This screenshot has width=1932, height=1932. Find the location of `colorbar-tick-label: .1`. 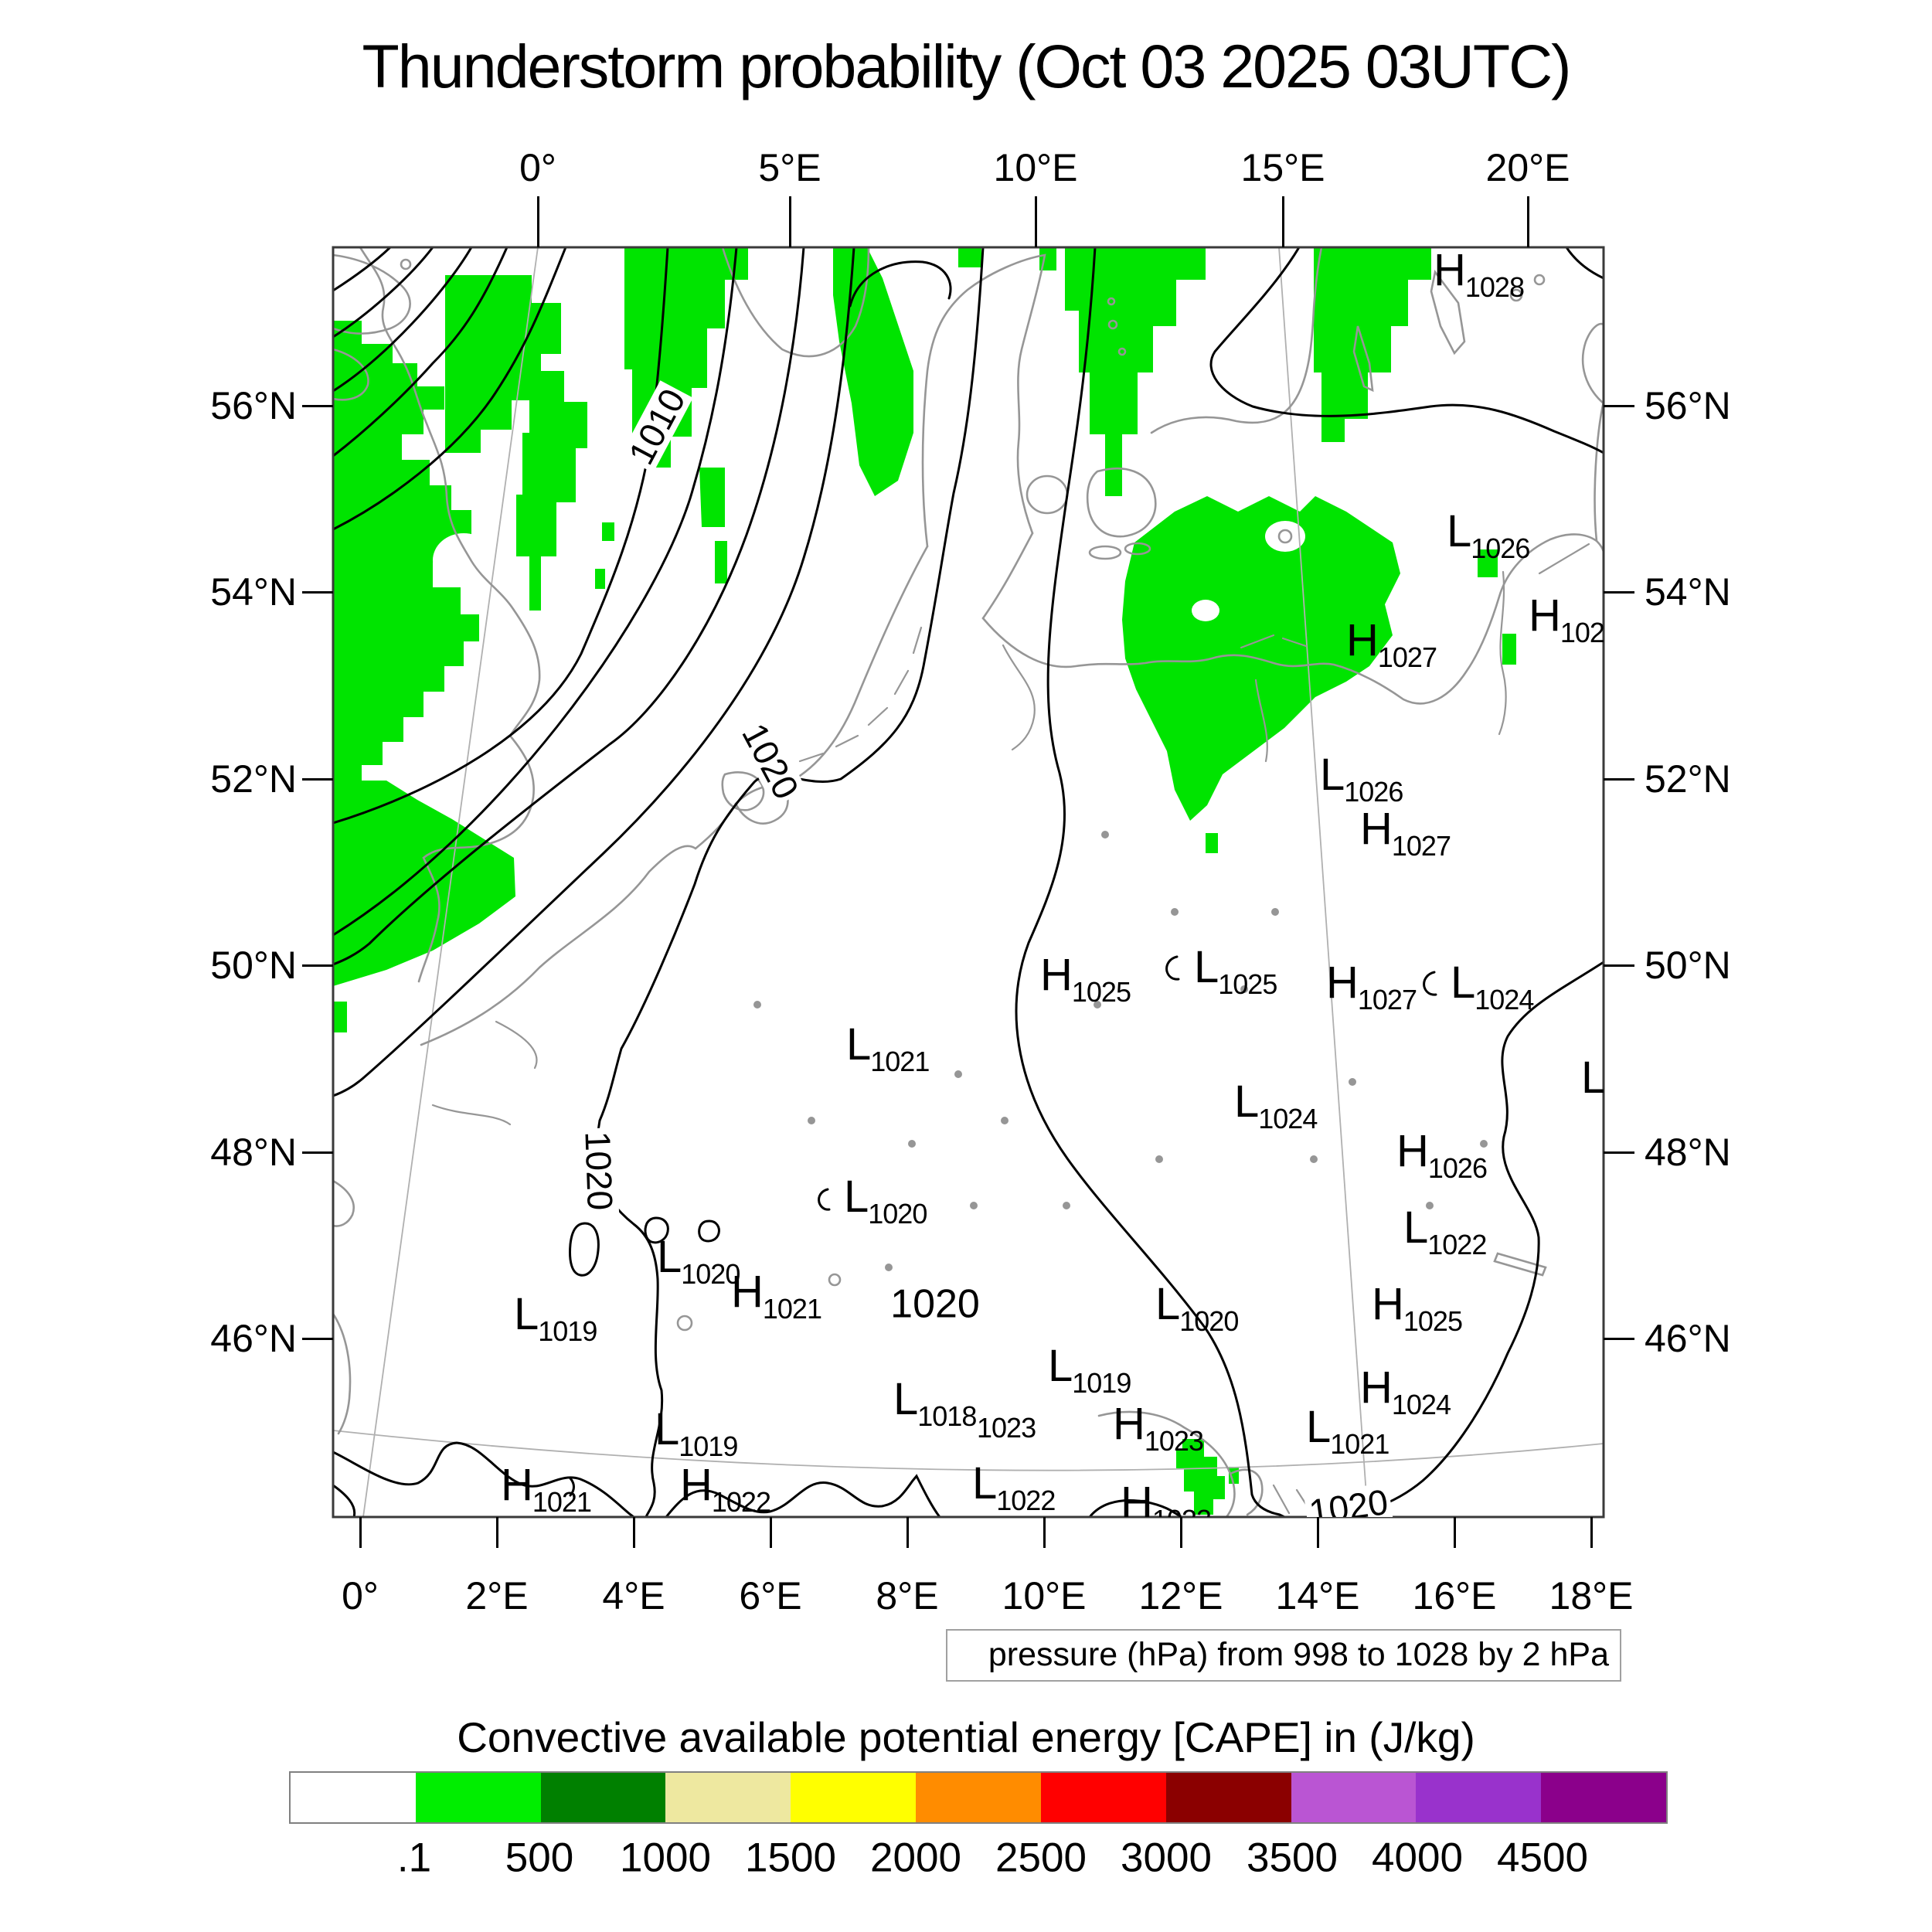

colorbar-tick-label: .1 is located at coordinates (414, 1858).